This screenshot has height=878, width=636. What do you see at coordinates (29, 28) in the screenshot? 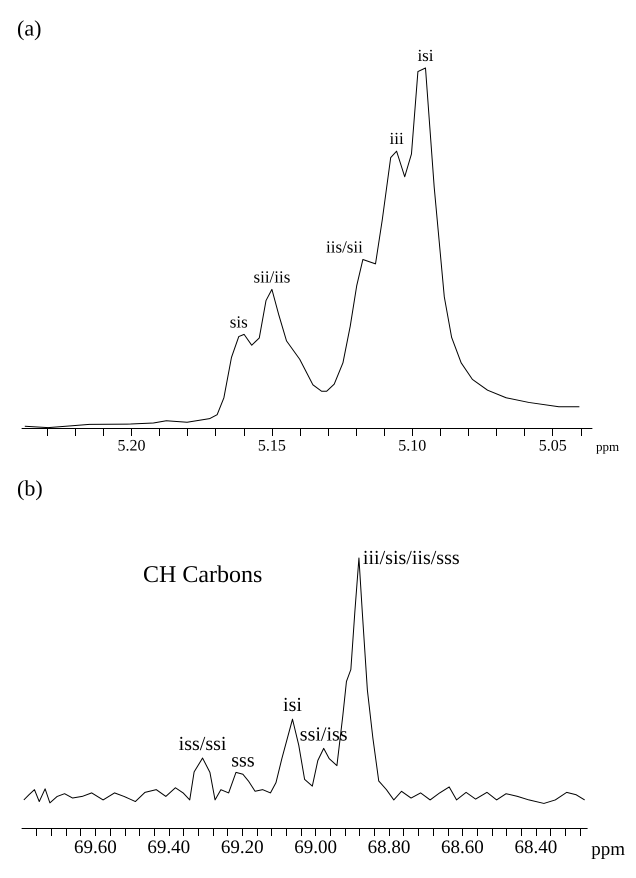
I see `chart-title: (a)` at bounding box center [29, 28].